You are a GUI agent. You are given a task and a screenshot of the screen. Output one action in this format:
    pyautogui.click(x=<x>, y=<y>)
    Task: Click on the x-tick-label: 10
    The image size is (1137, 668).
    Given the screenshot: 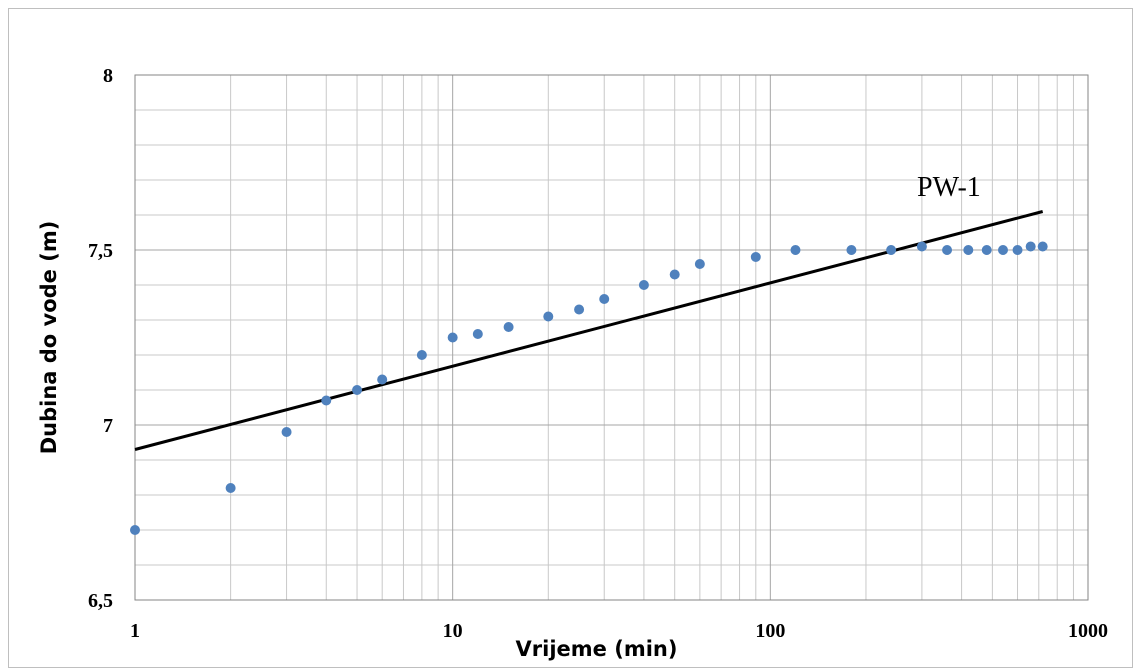 What is the action you would take?
    pyautogui.click(x=453, y=631)
    